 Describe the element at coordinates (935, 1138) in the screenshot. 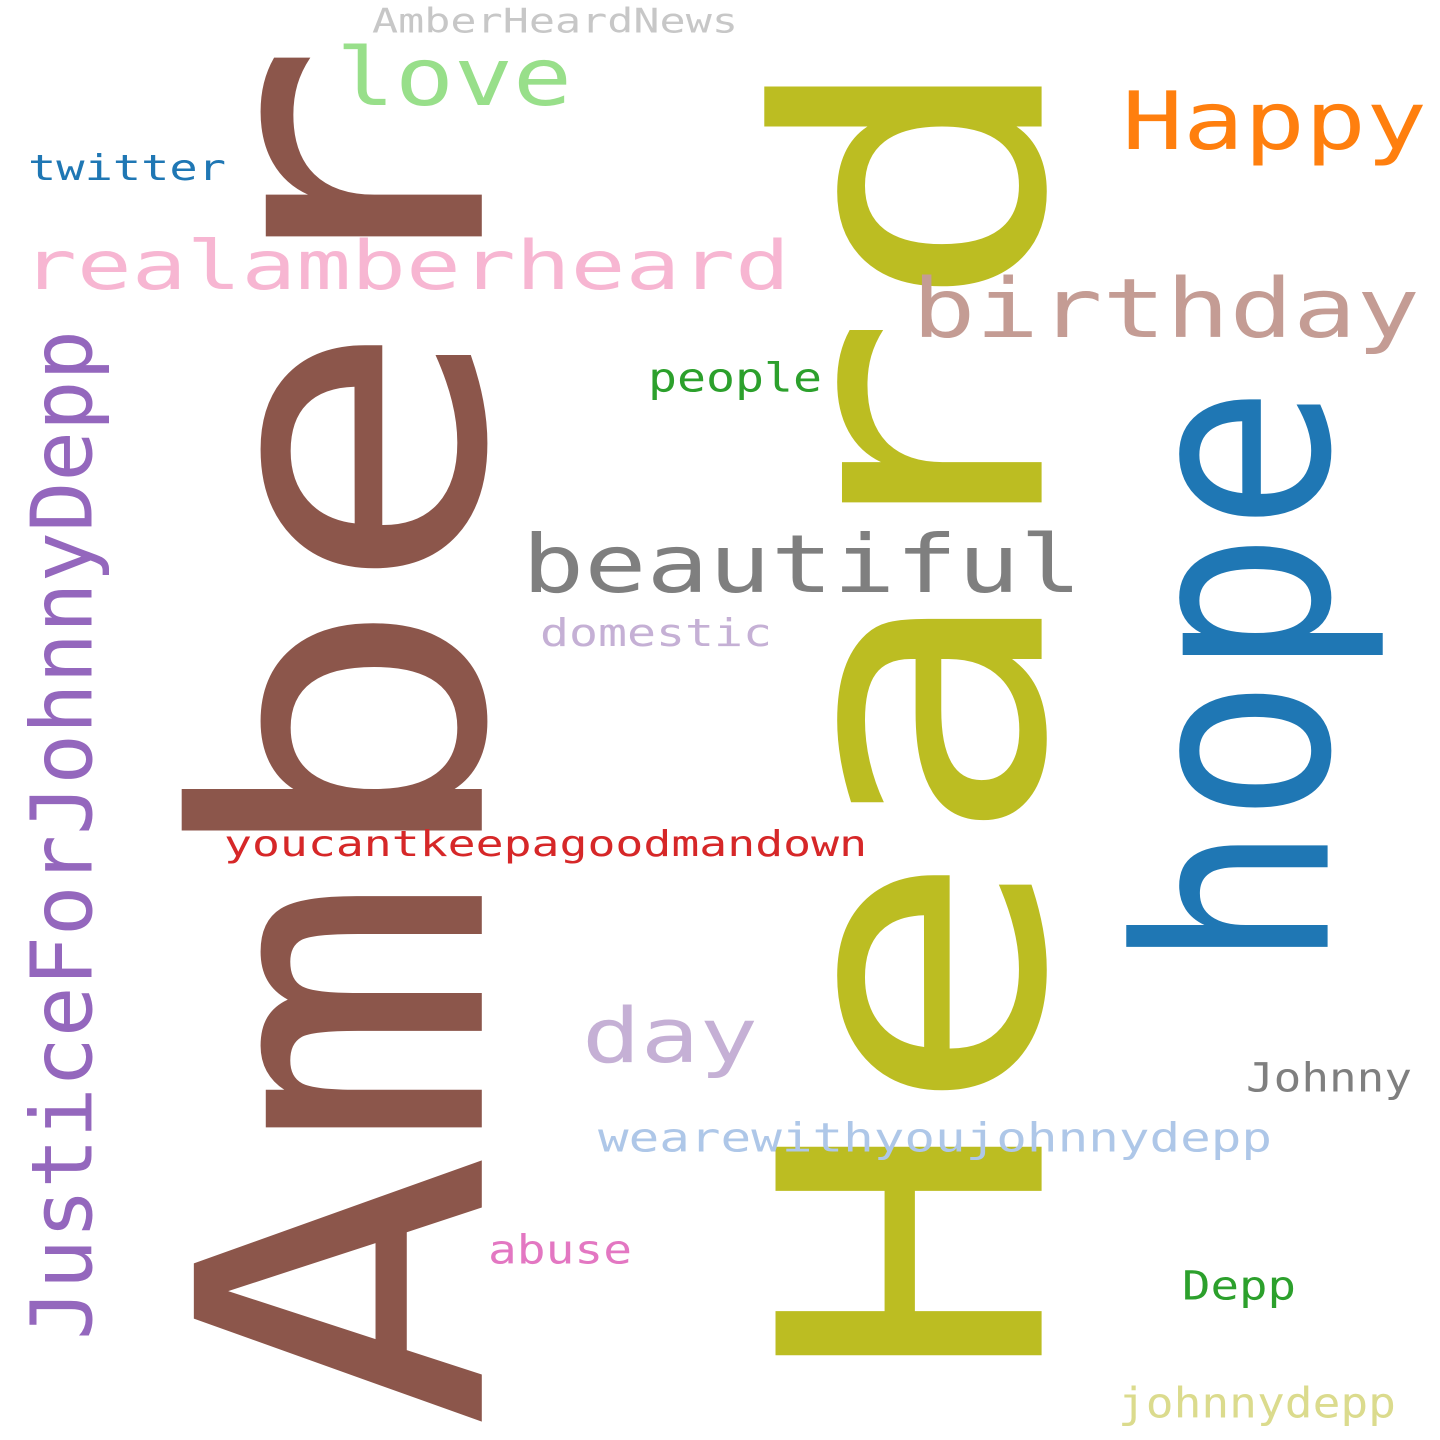

I see `word-wearewithyoujohnnydepp: wearewithyoujohnnydepp` at that location.